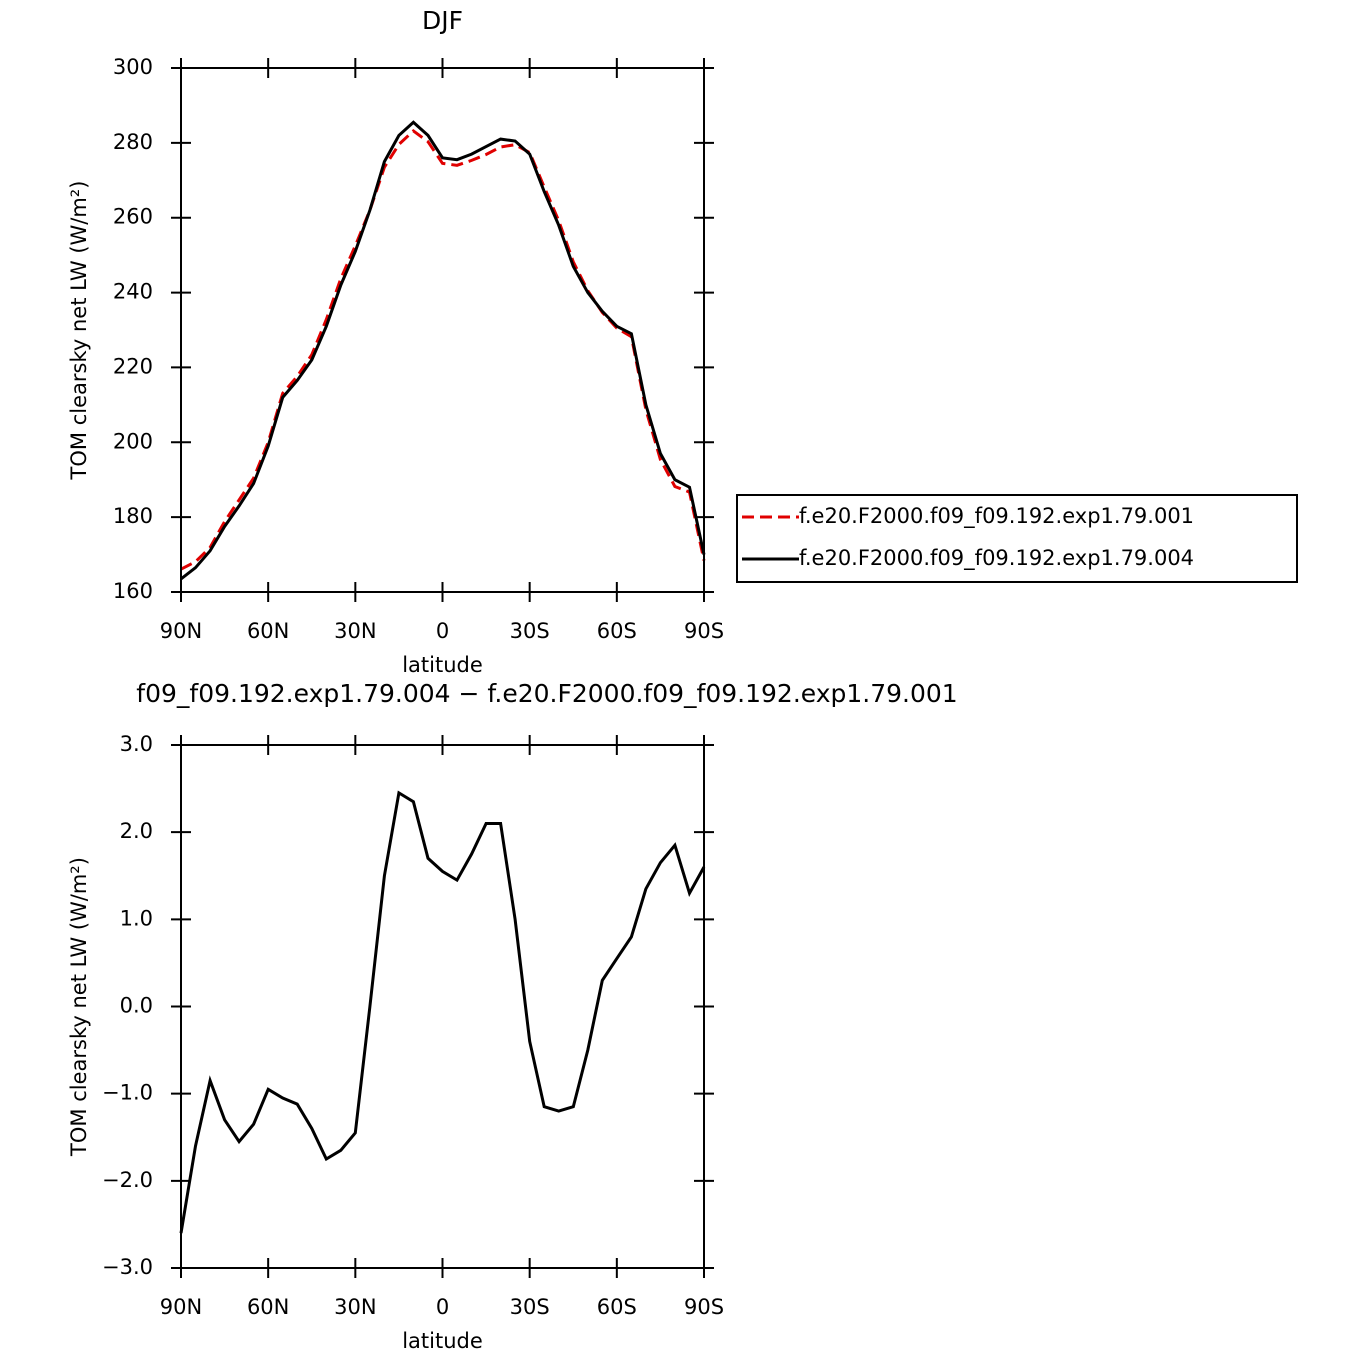 The image size is (1363, 1363). What do you see at coordinates (996, 558) in the screenshot?
I see `legend-label: f.e20.F2000.f09_f09.192.exp1.79.004` at bounding box center [996, 558].